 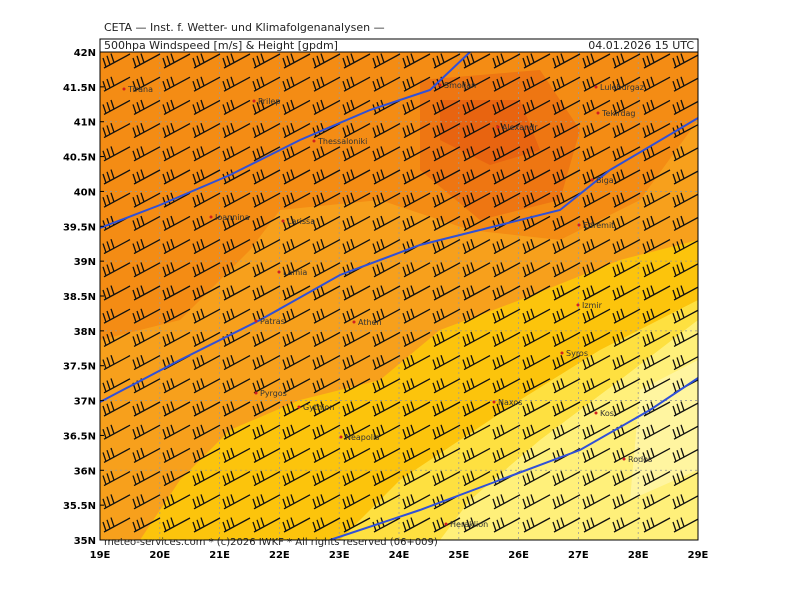 What do you see at coordinates (339, 555) in the screenshot?
I see `lon-label: 23E` at bounding box center [339, 555].